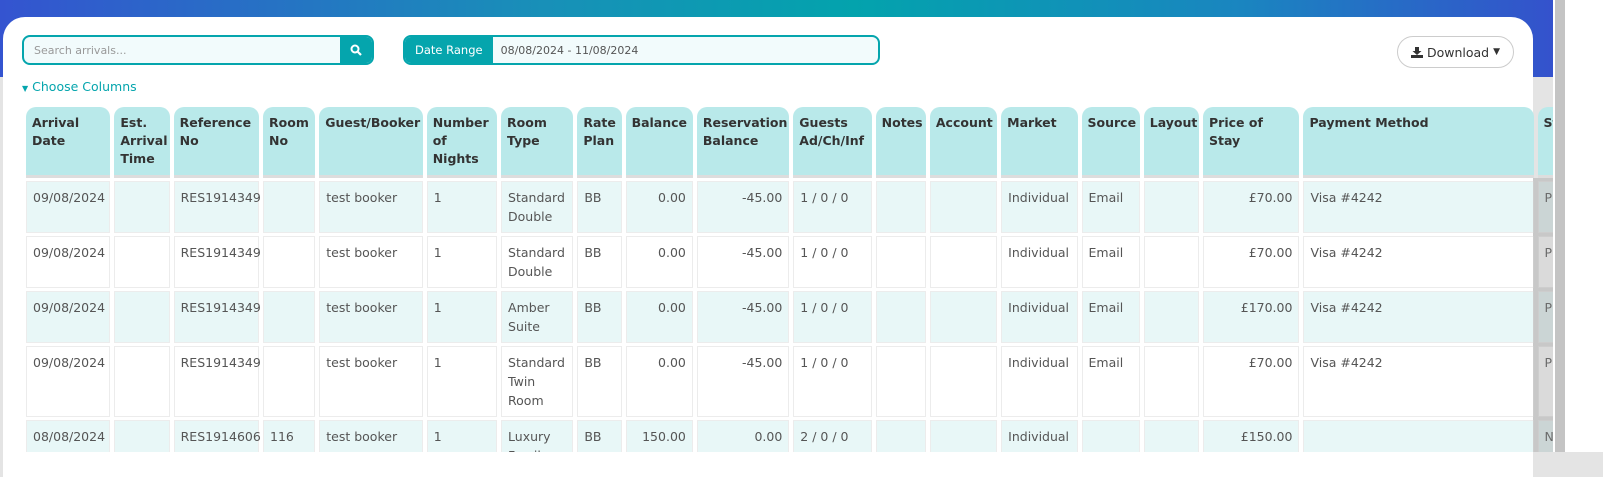 This screenshot has width=1603, height=477. What do you see at coordinates (1171, 142) in the screenshot?
I see `column-header: Layout` at bounding box center [1171, 142].